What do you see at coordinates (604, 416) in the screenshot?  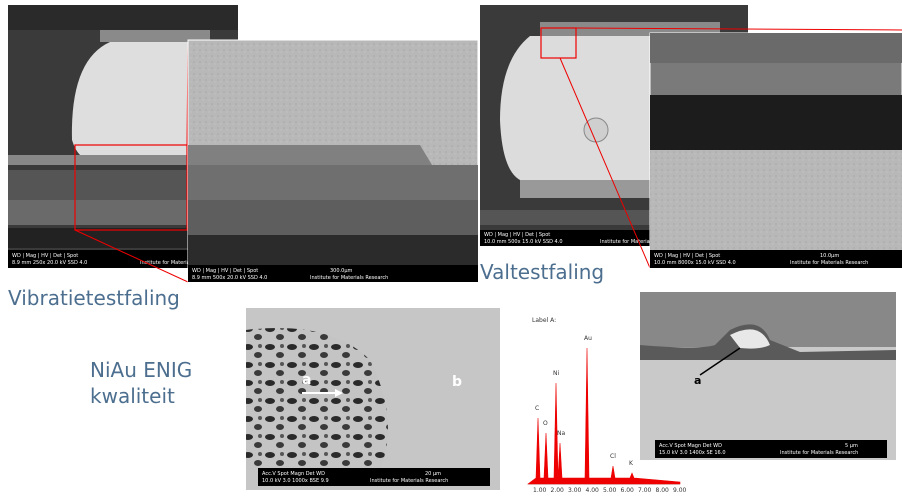 I see `spectrum-curve` at bounding box center [604, 416].